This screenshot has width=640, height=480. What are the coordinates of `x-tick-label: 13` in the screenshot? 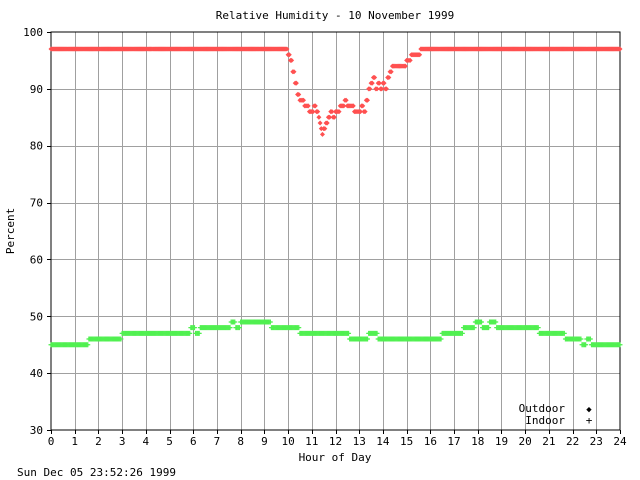 It's located at (359, 441).